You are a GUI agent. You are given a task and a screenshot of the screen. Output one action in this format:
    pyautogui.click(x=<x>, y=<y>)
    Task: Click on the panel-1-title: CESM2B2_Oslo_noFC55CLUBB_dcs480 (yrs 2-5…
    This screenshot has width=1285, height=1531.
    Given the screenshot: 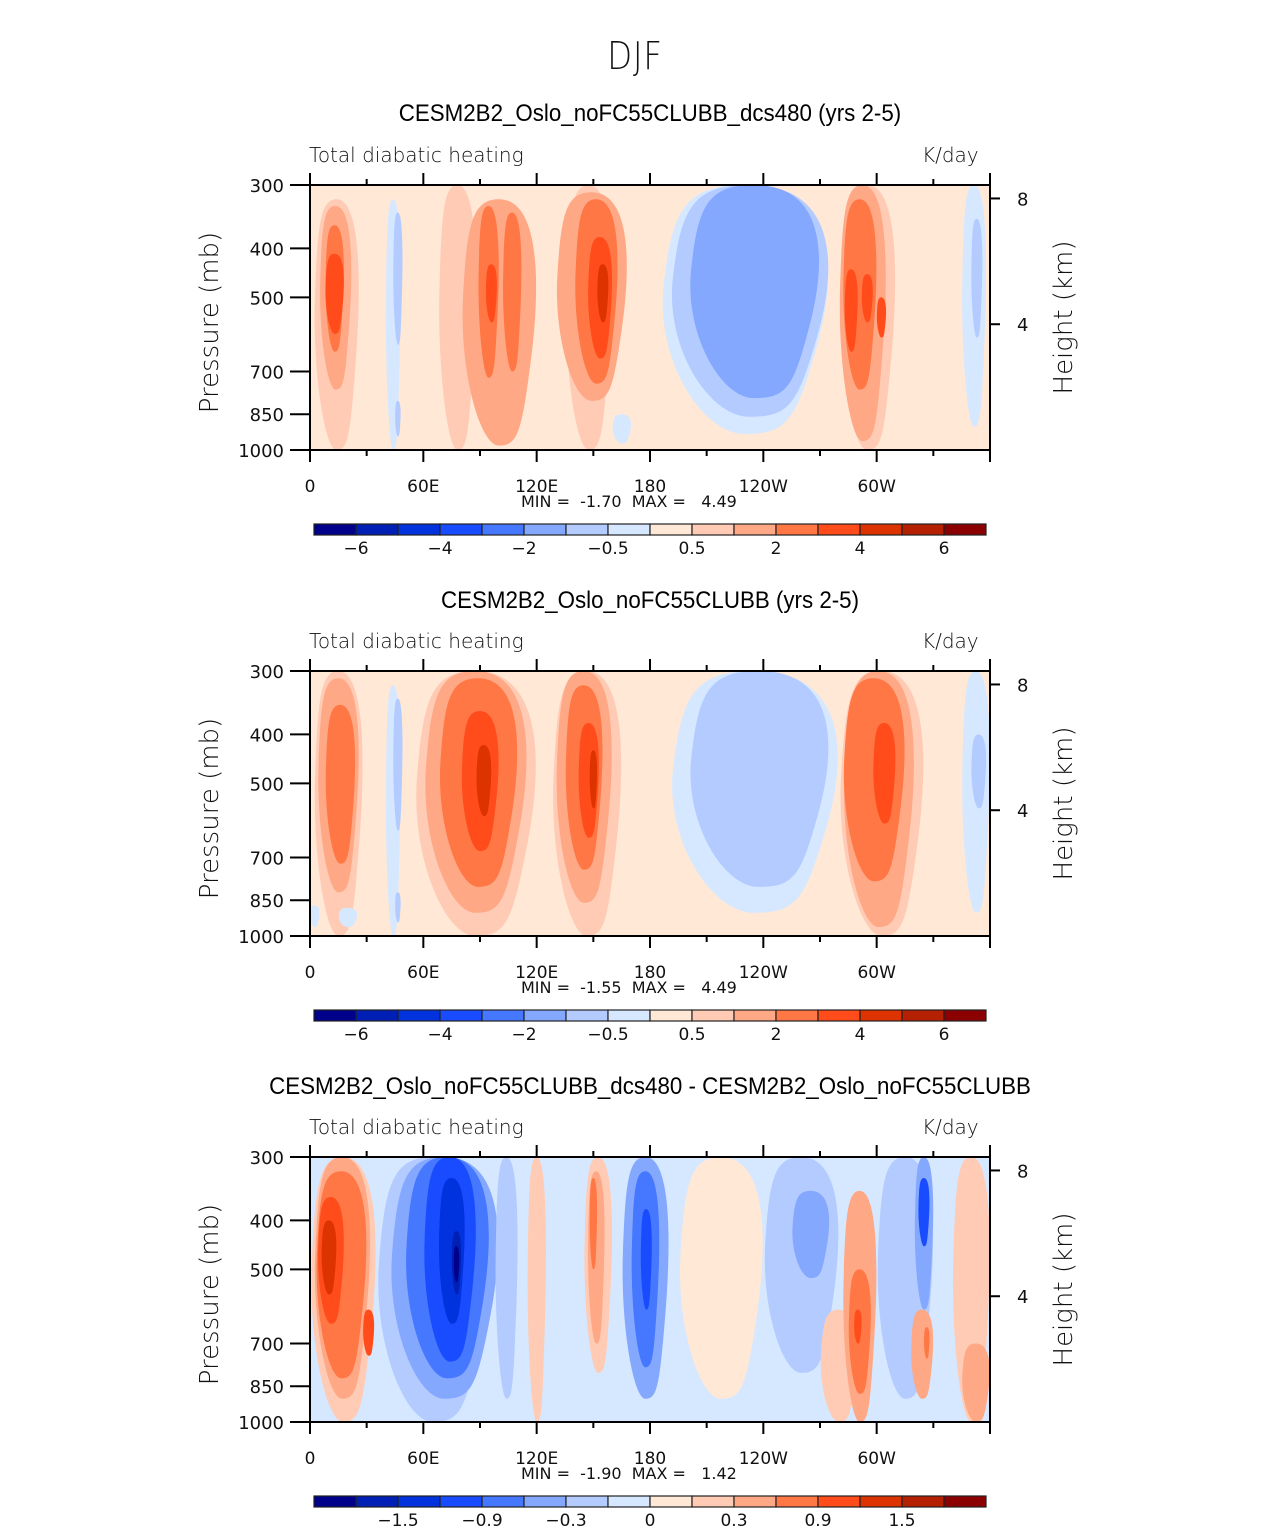 What is the action you would take?
    pyautogui.click(x=650, y=113)
    